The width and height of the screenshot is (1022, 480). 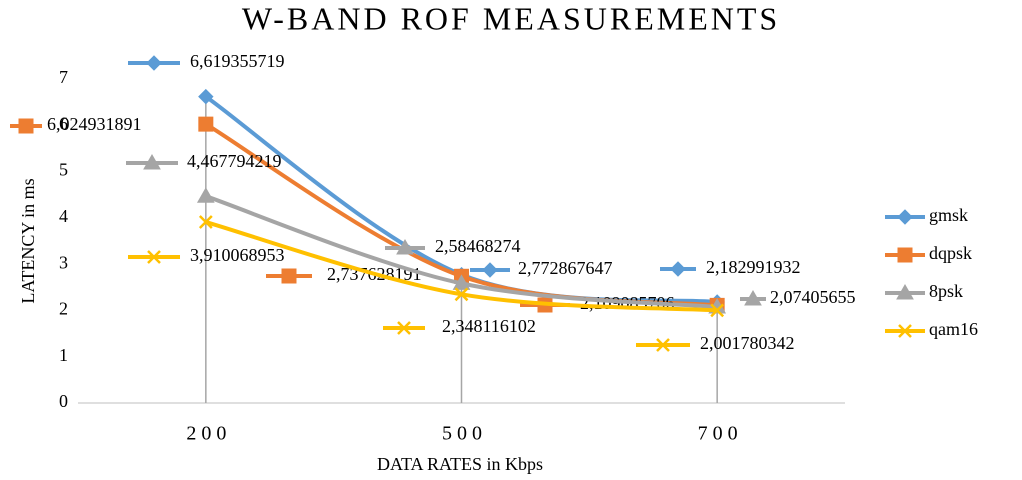 What do you see at coordinates (464, 434) in the screenshot?
I see `x-tick-label: 500` at bounding box center [464, 434].